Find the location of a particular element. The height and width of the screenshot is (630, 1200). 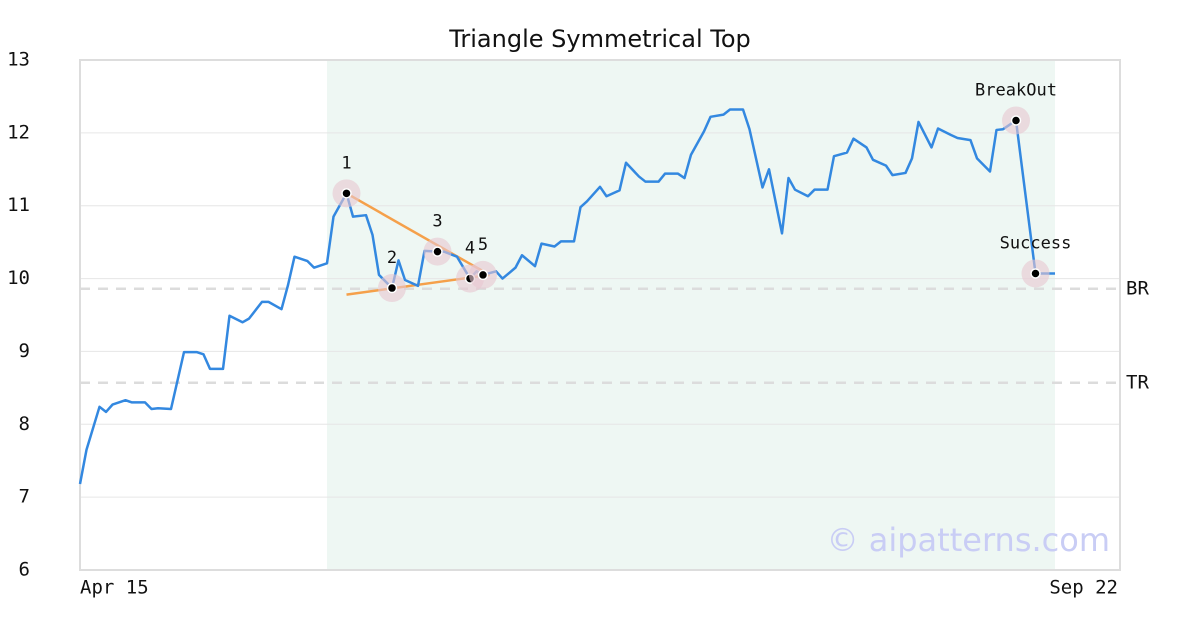

y-tick-label: 11 is located at coordinates (18, 205).